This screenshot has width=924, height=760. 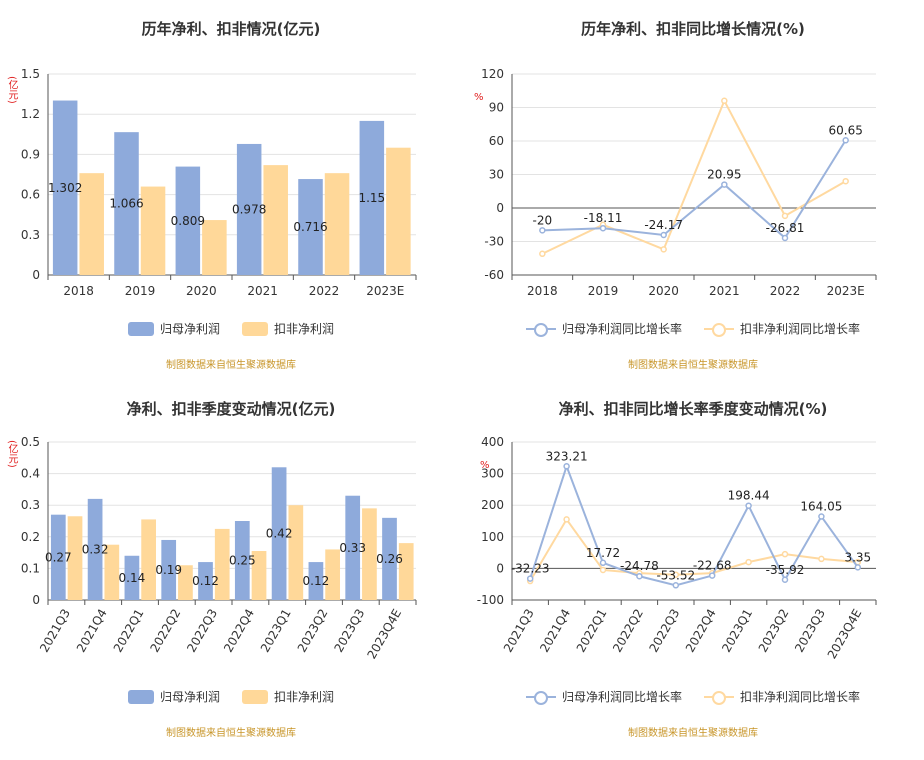 I want to click on data-label: 0.19, so click(x=168, y=570).